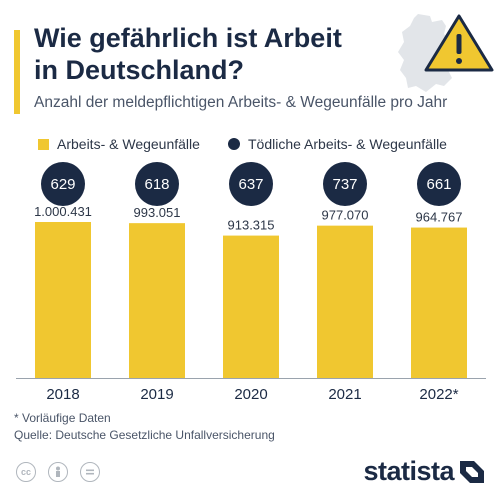 The height and width of the screenshot is (500, 500). What do you see at coordinates (472, 471) in the screenshot?
I see `statista-mark-icon` at bounding box center [472, 471].